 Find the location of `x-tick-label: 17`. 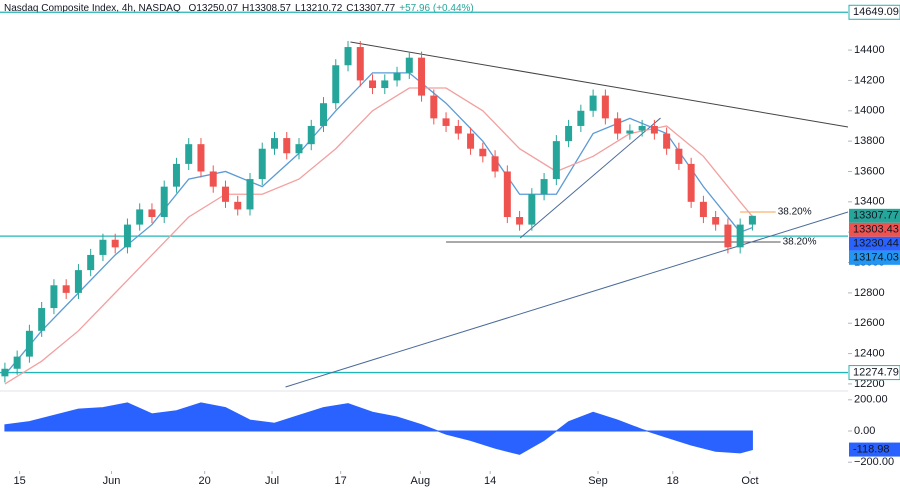

x-tick-label: 17 is located at coordinates (341, 481).